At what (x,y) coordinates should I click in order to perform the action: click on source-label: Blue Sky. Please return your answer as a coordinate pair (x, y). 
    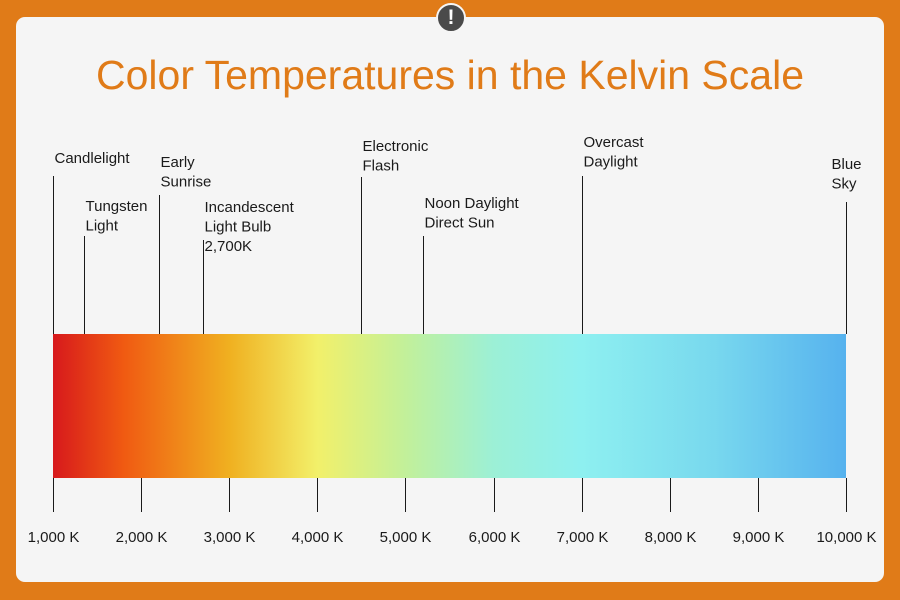
    Looking at the image, I should click on (847, 174).